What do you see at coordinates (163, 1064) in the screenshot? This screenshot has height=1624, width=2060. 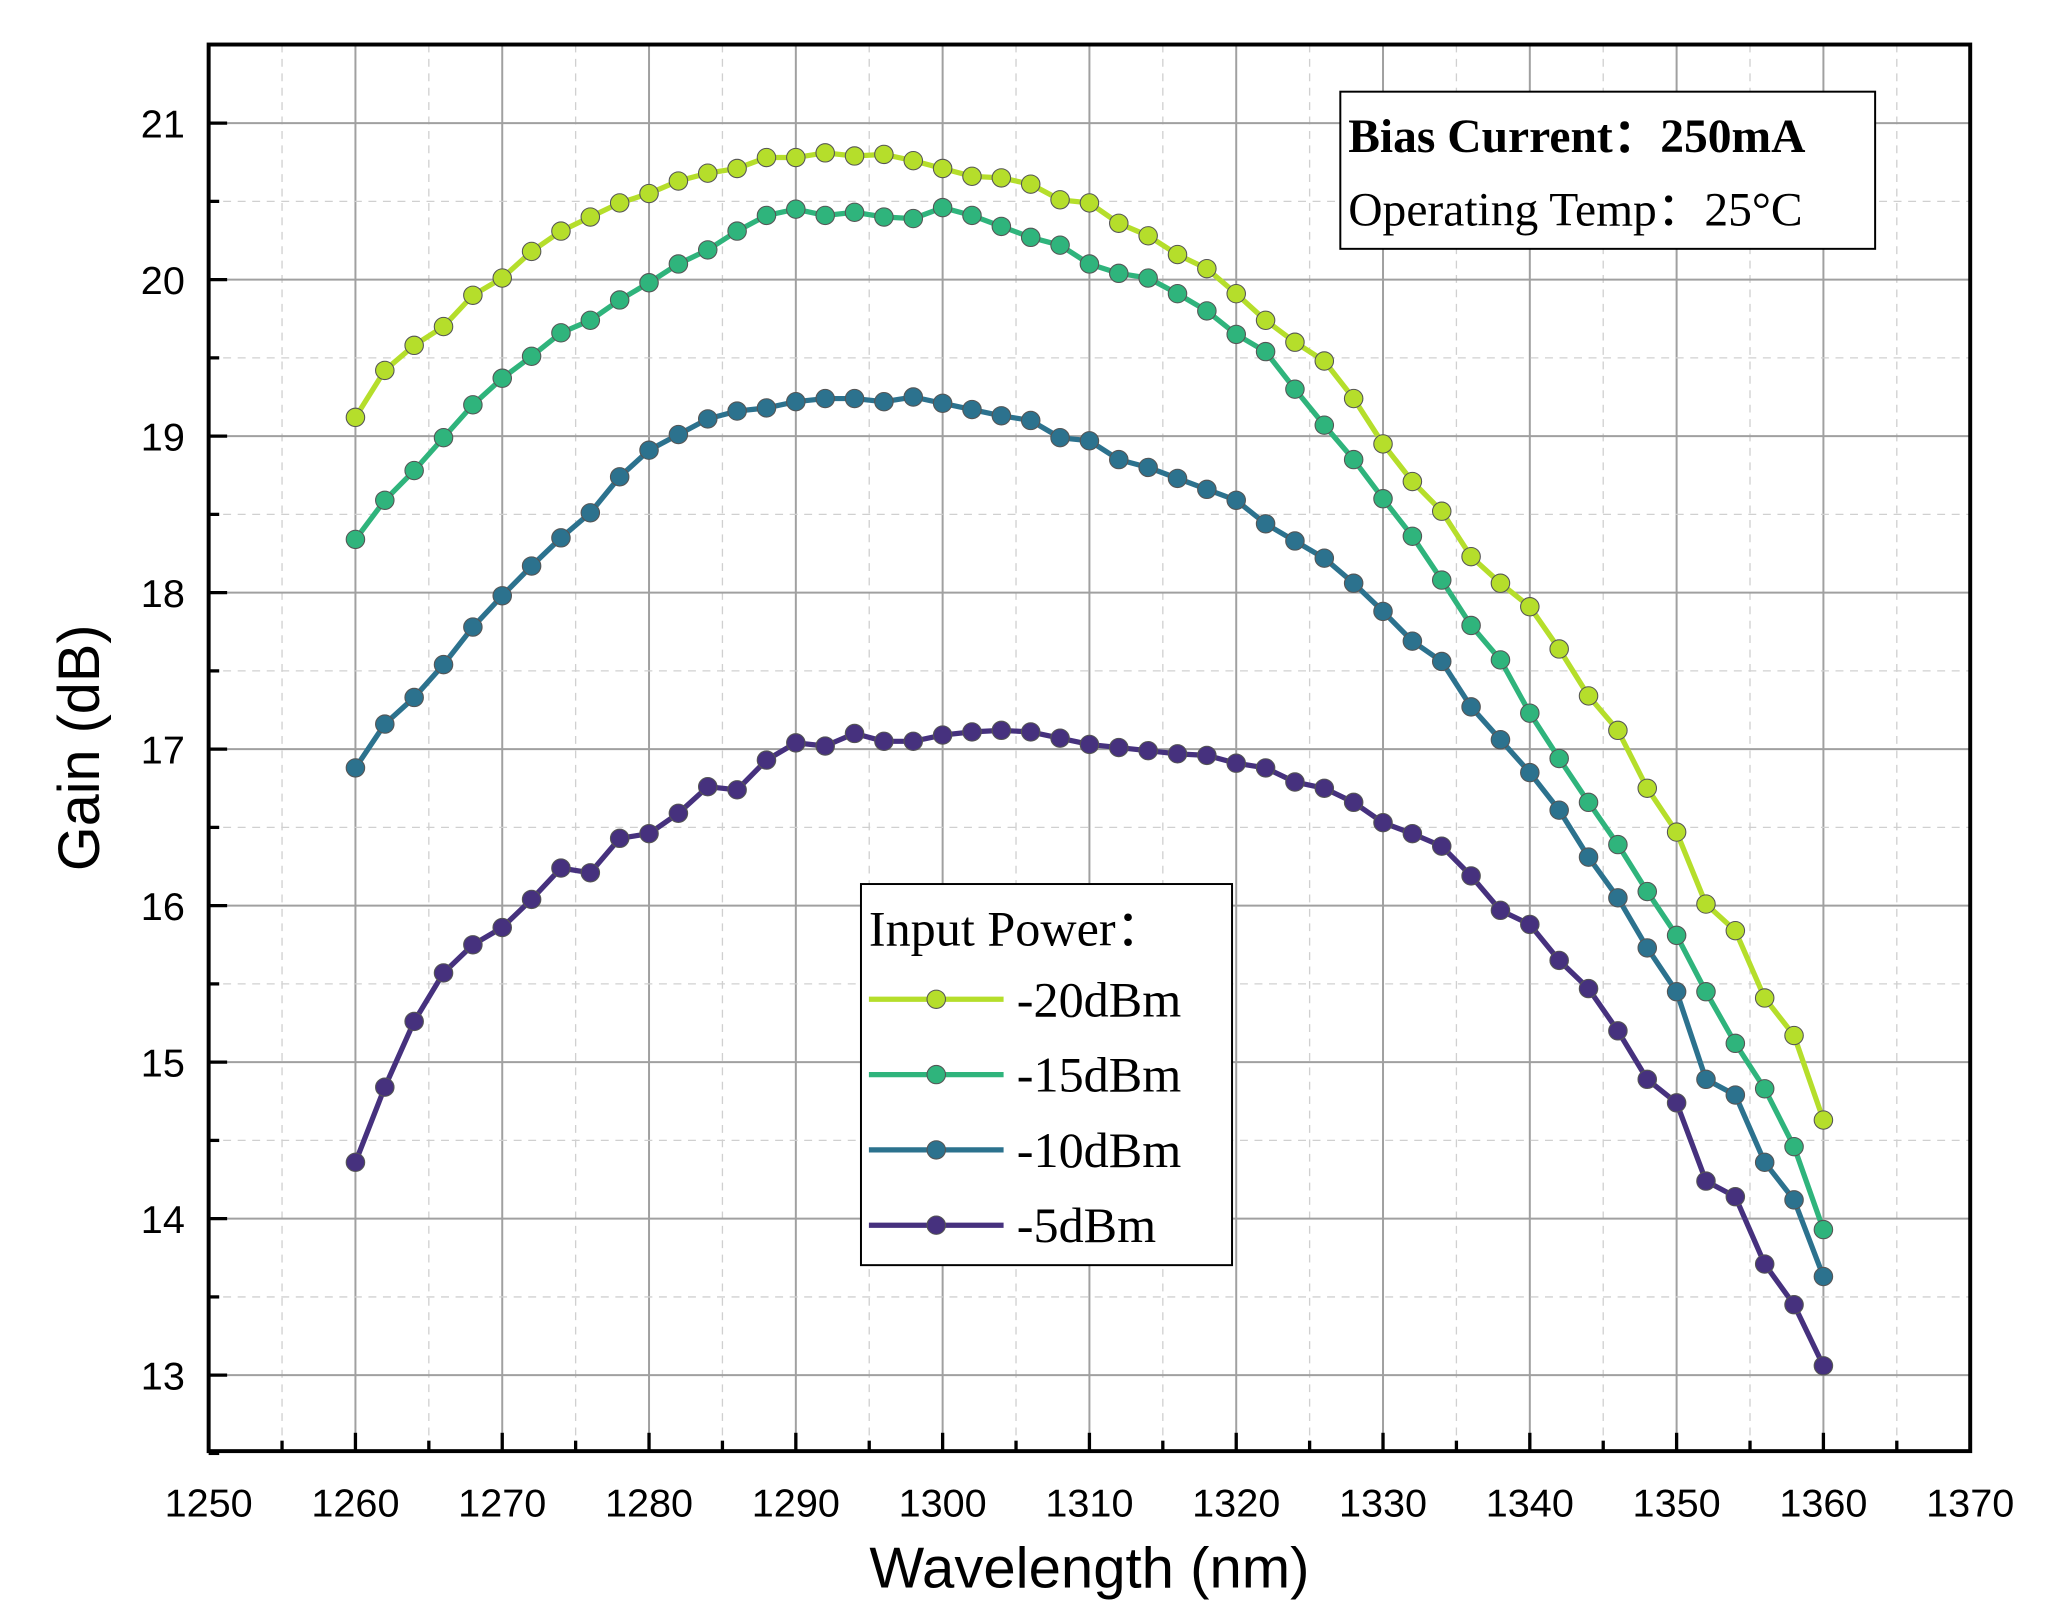 I see `y-tick-label: 15` at bounding box center [163, 1064].